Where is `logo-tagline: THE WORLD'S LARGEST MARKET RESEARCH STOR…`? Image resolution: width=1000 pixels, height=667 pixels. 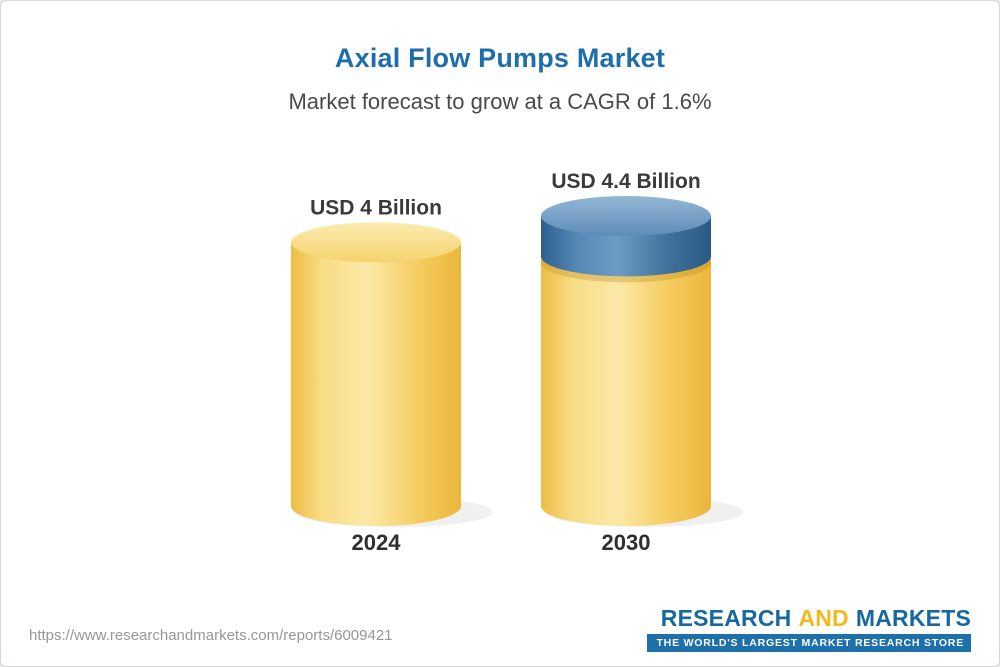 logo-tagline: THE WORLD'S LARGEST MARKET RESEARCH STOR… is located at coordinates (809, 643).